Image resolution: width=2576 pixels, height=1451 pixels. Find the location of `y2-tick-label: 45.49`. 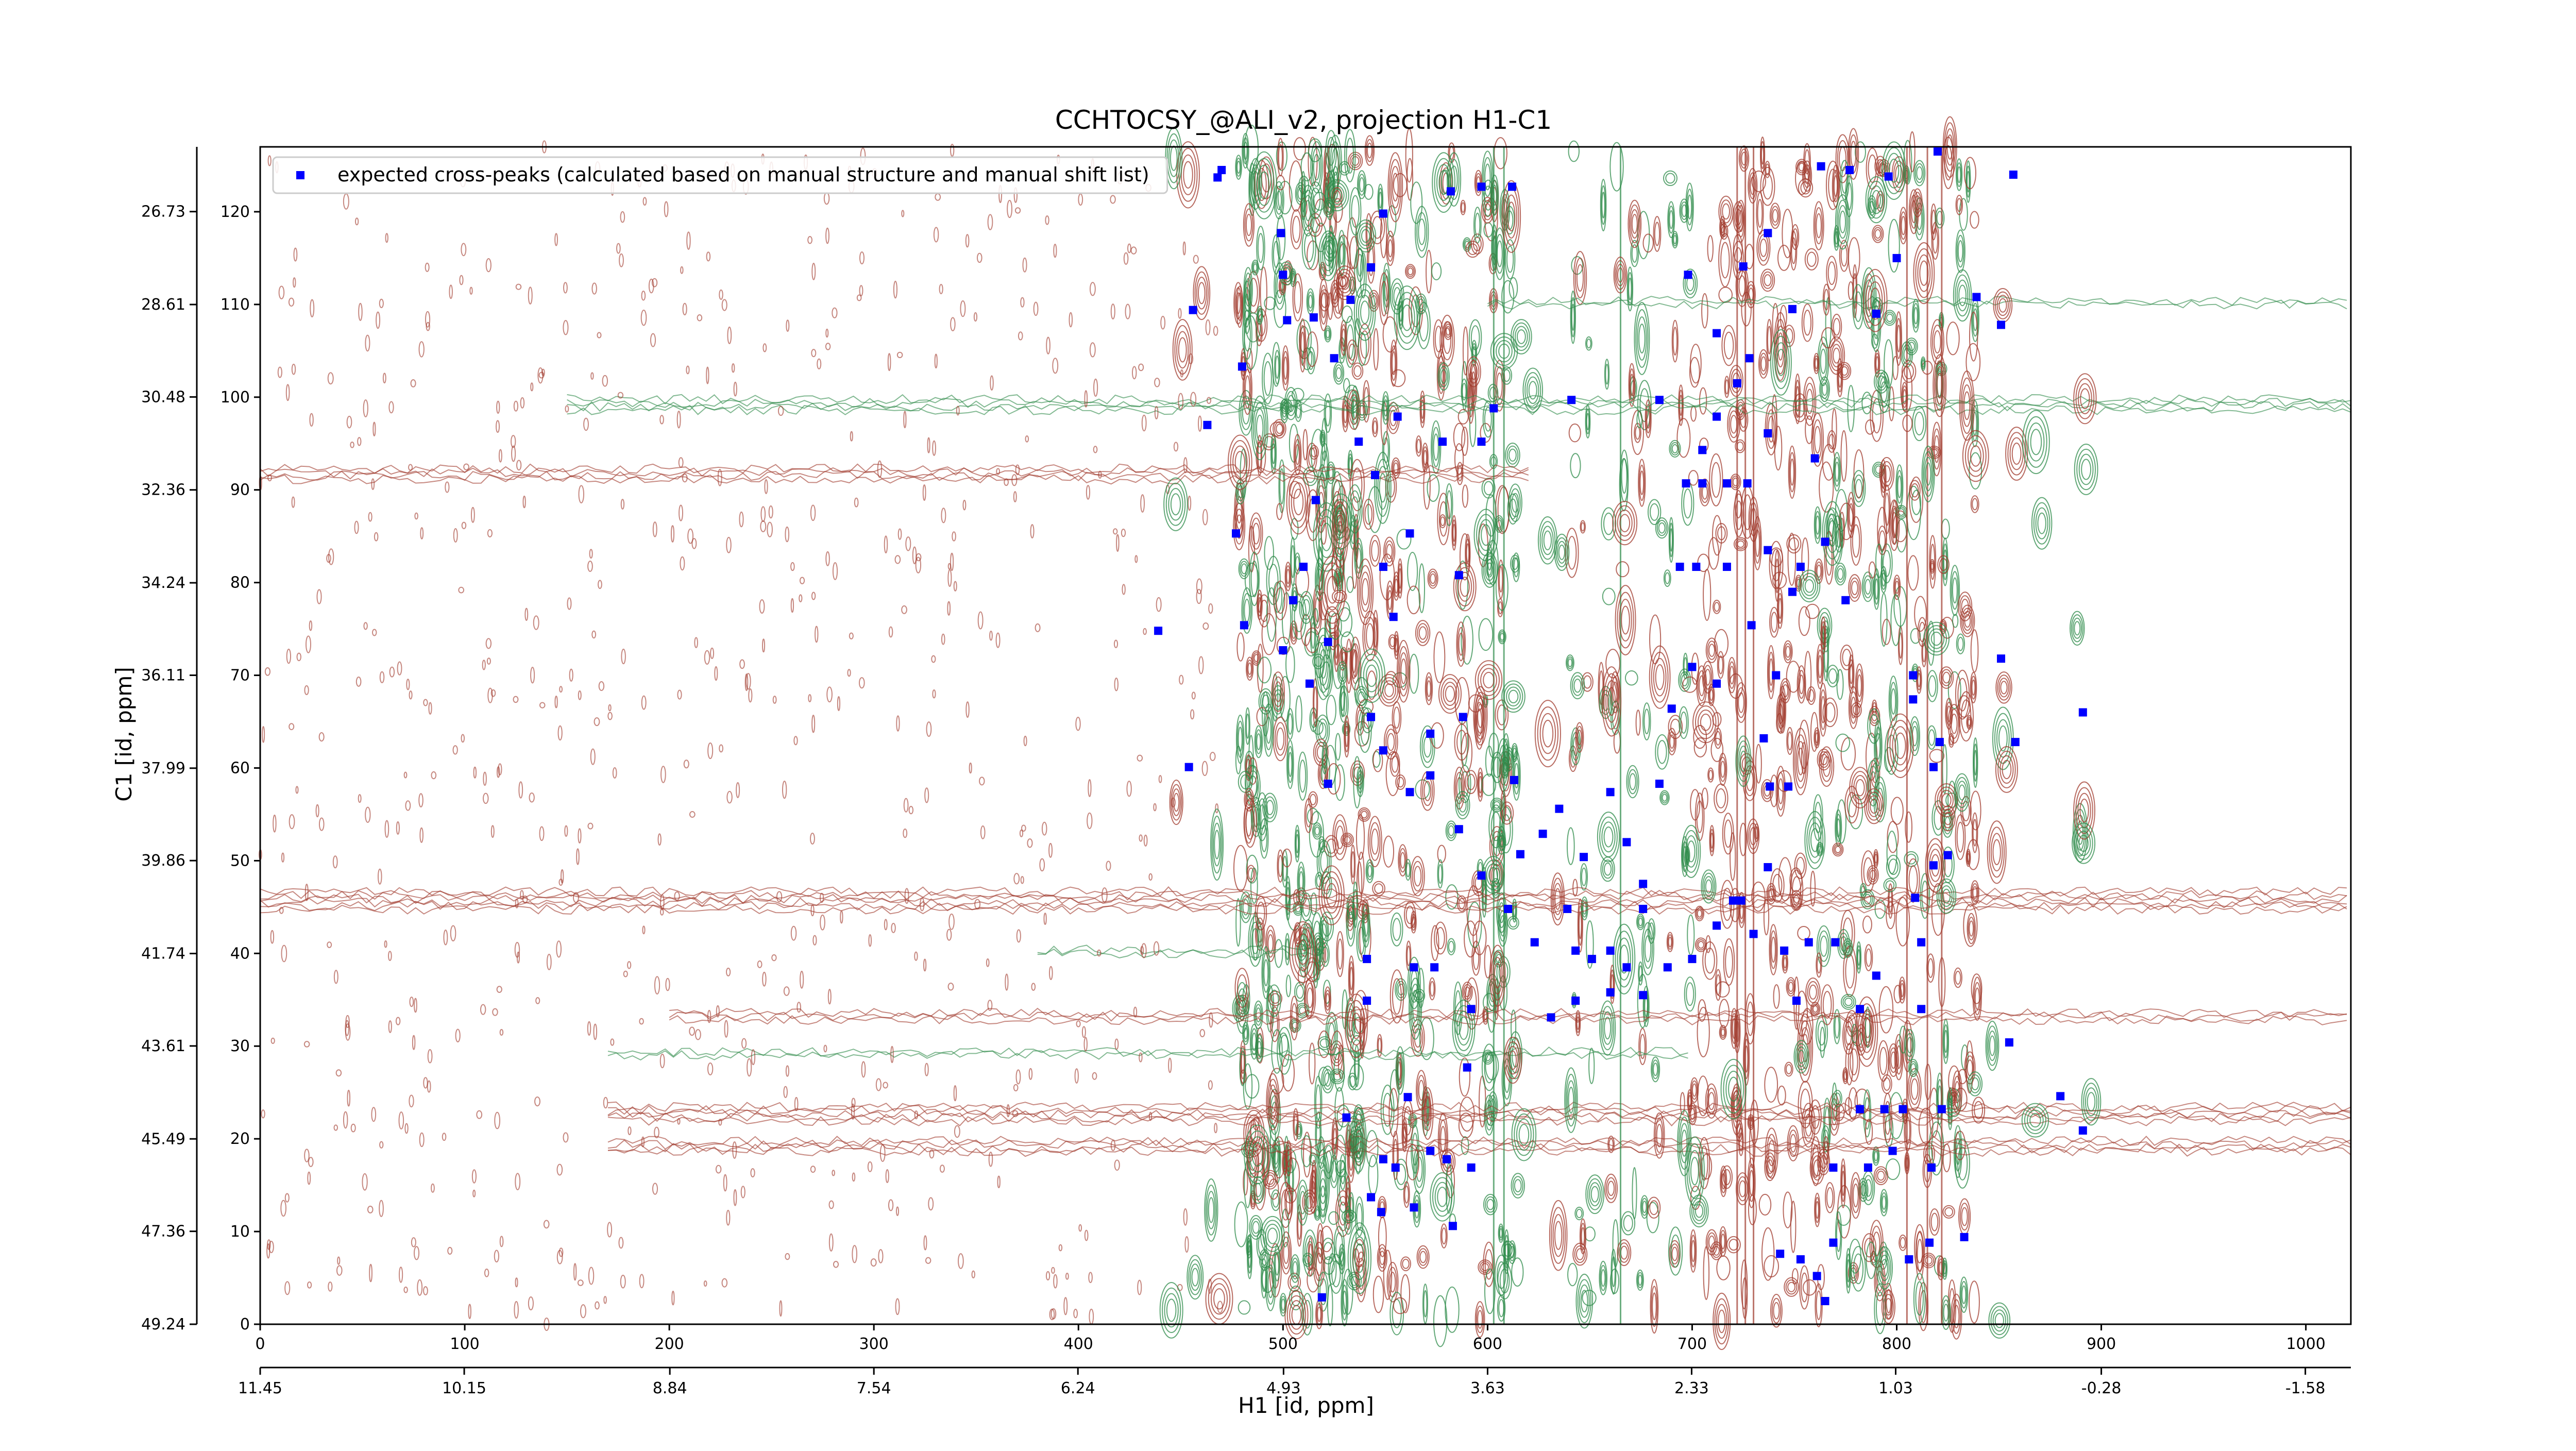

y2-tick-label: 45.49 is located at coordinates (163, 1139).